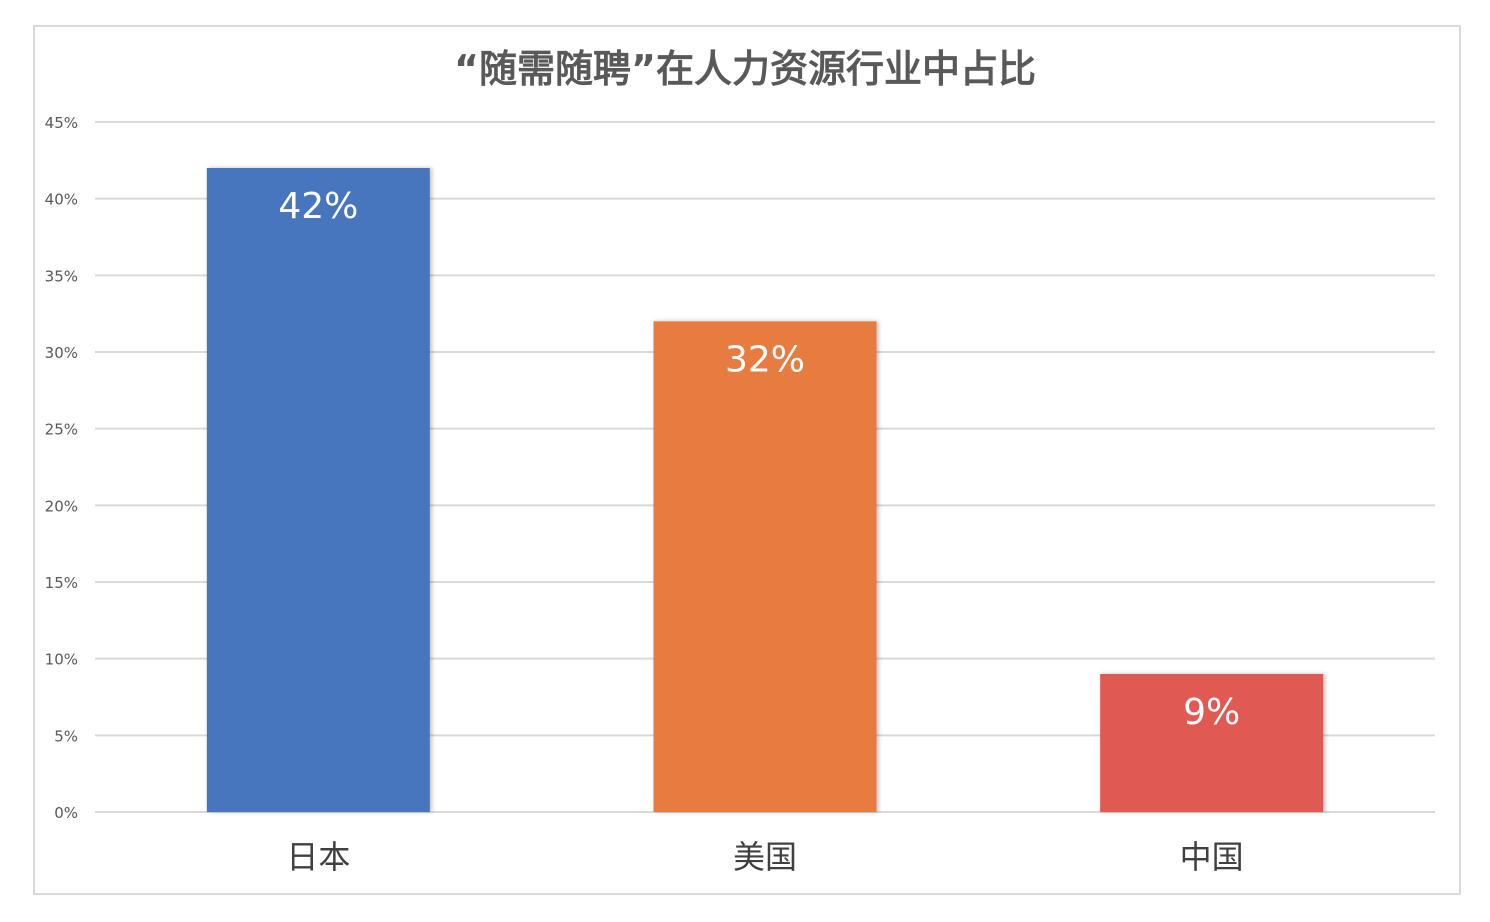 The height and width of the screenshot is (922, 1490). Describe the element at coordinates (765, 359) in the screenshot. I see `data-label: 32%` at that location.